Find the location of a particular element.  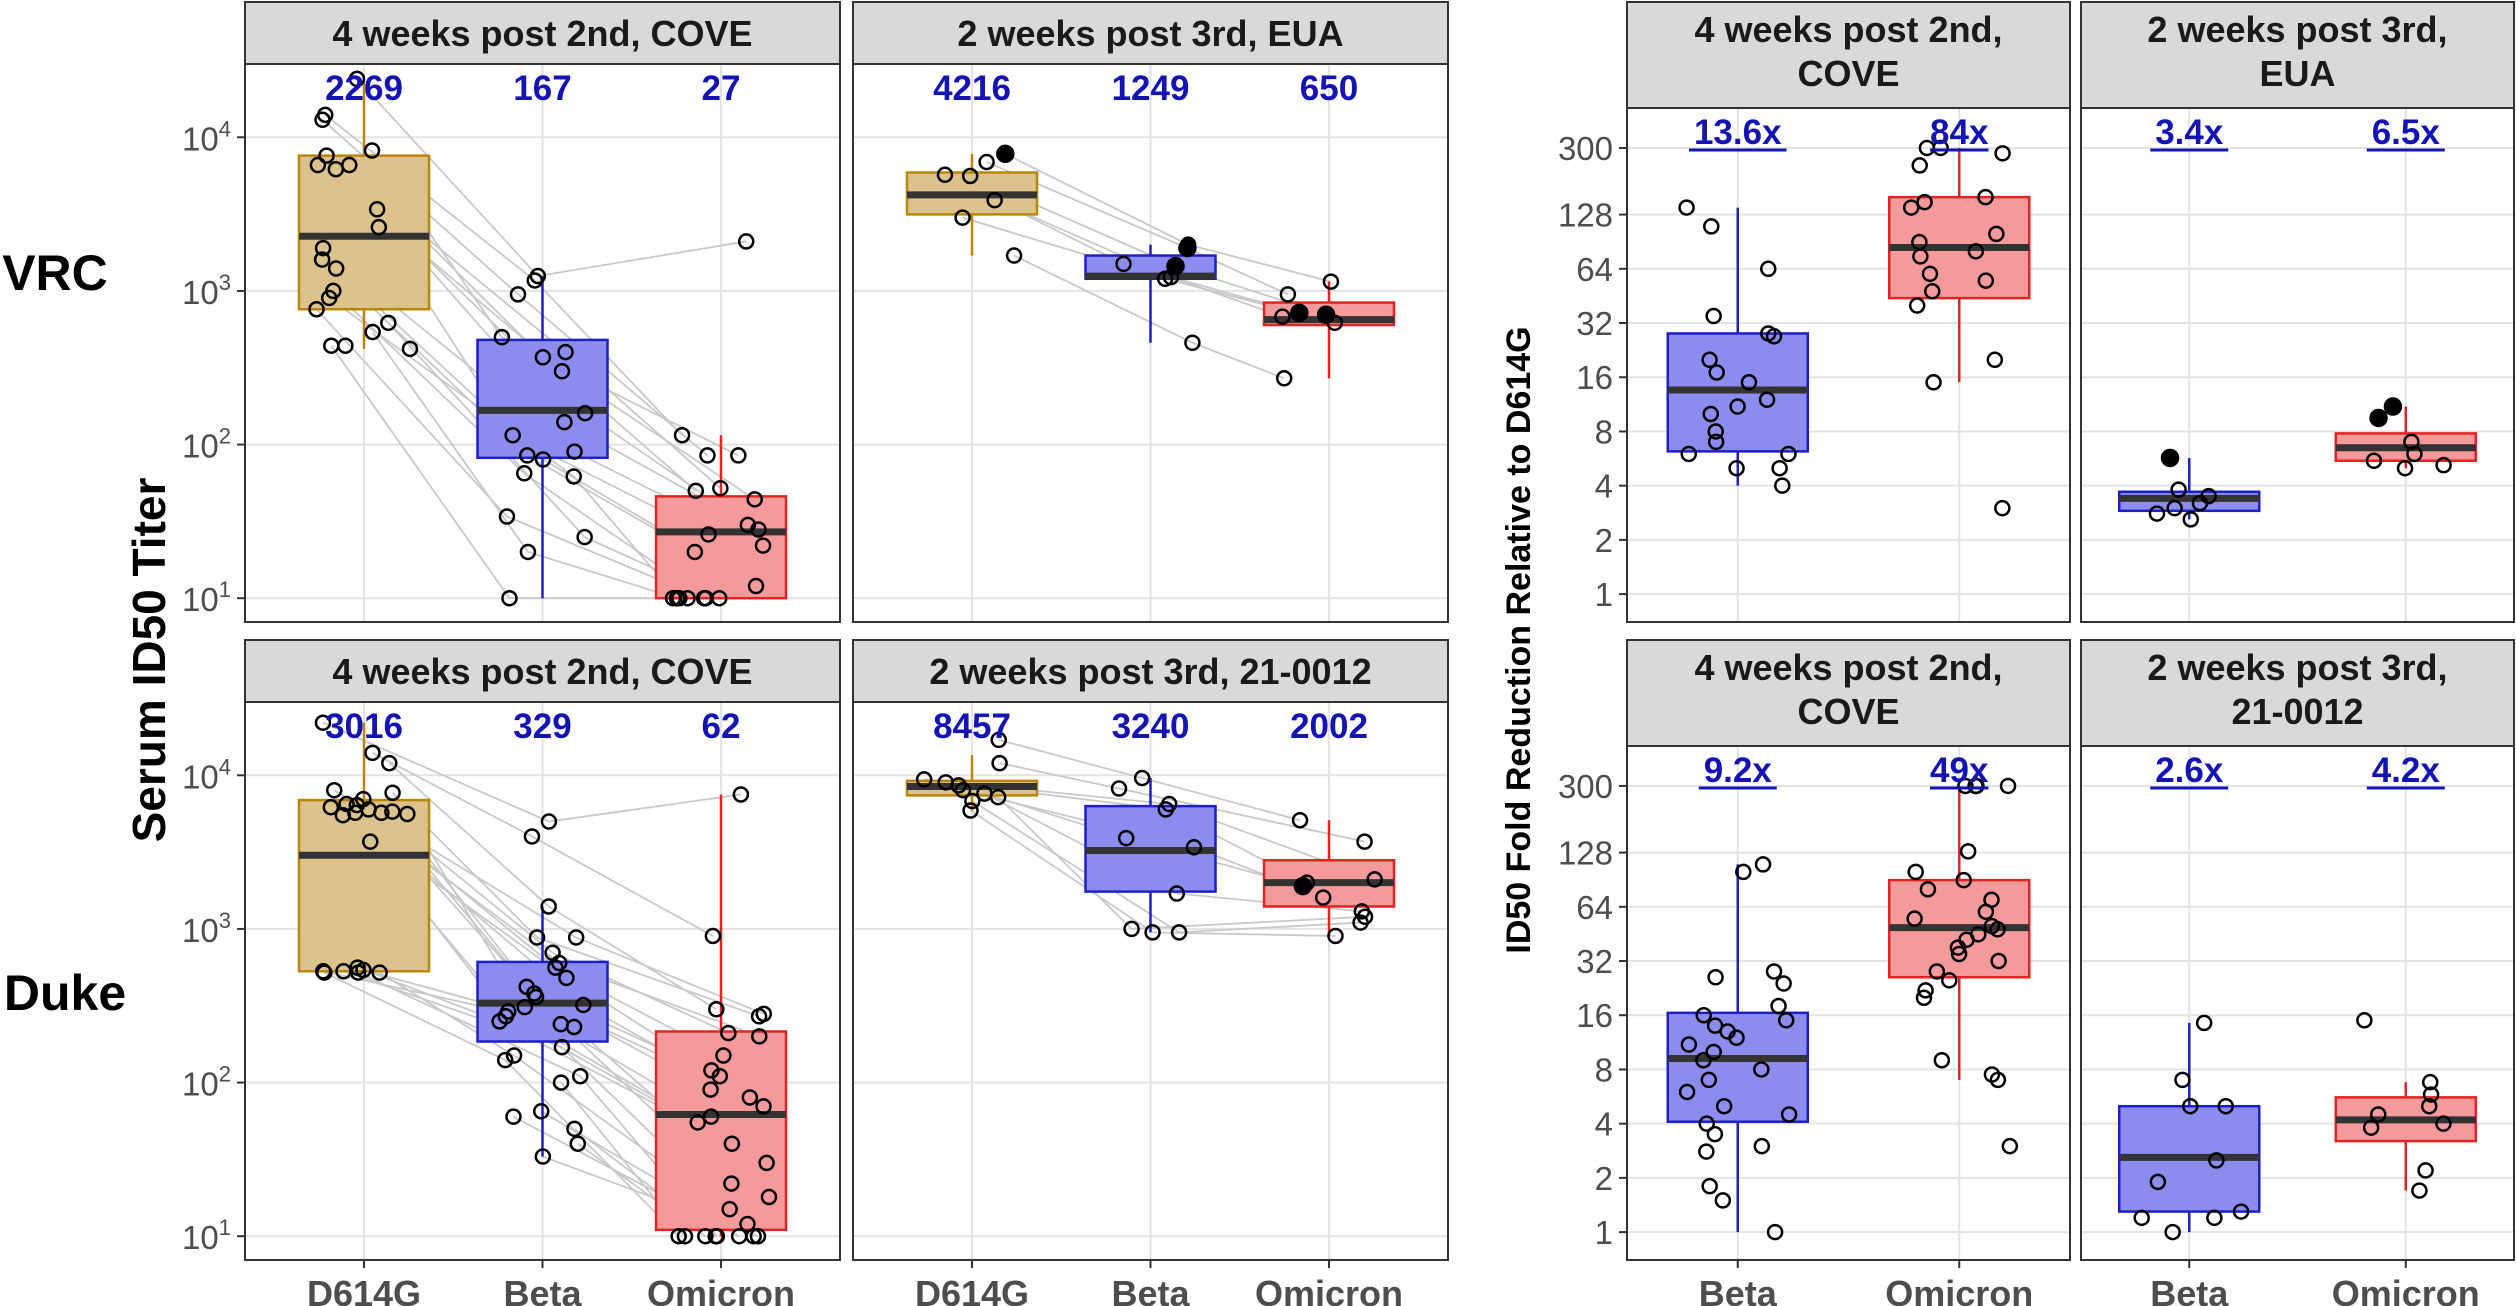

annotation-value: 4.2x is located at coordinates (2406, 770).